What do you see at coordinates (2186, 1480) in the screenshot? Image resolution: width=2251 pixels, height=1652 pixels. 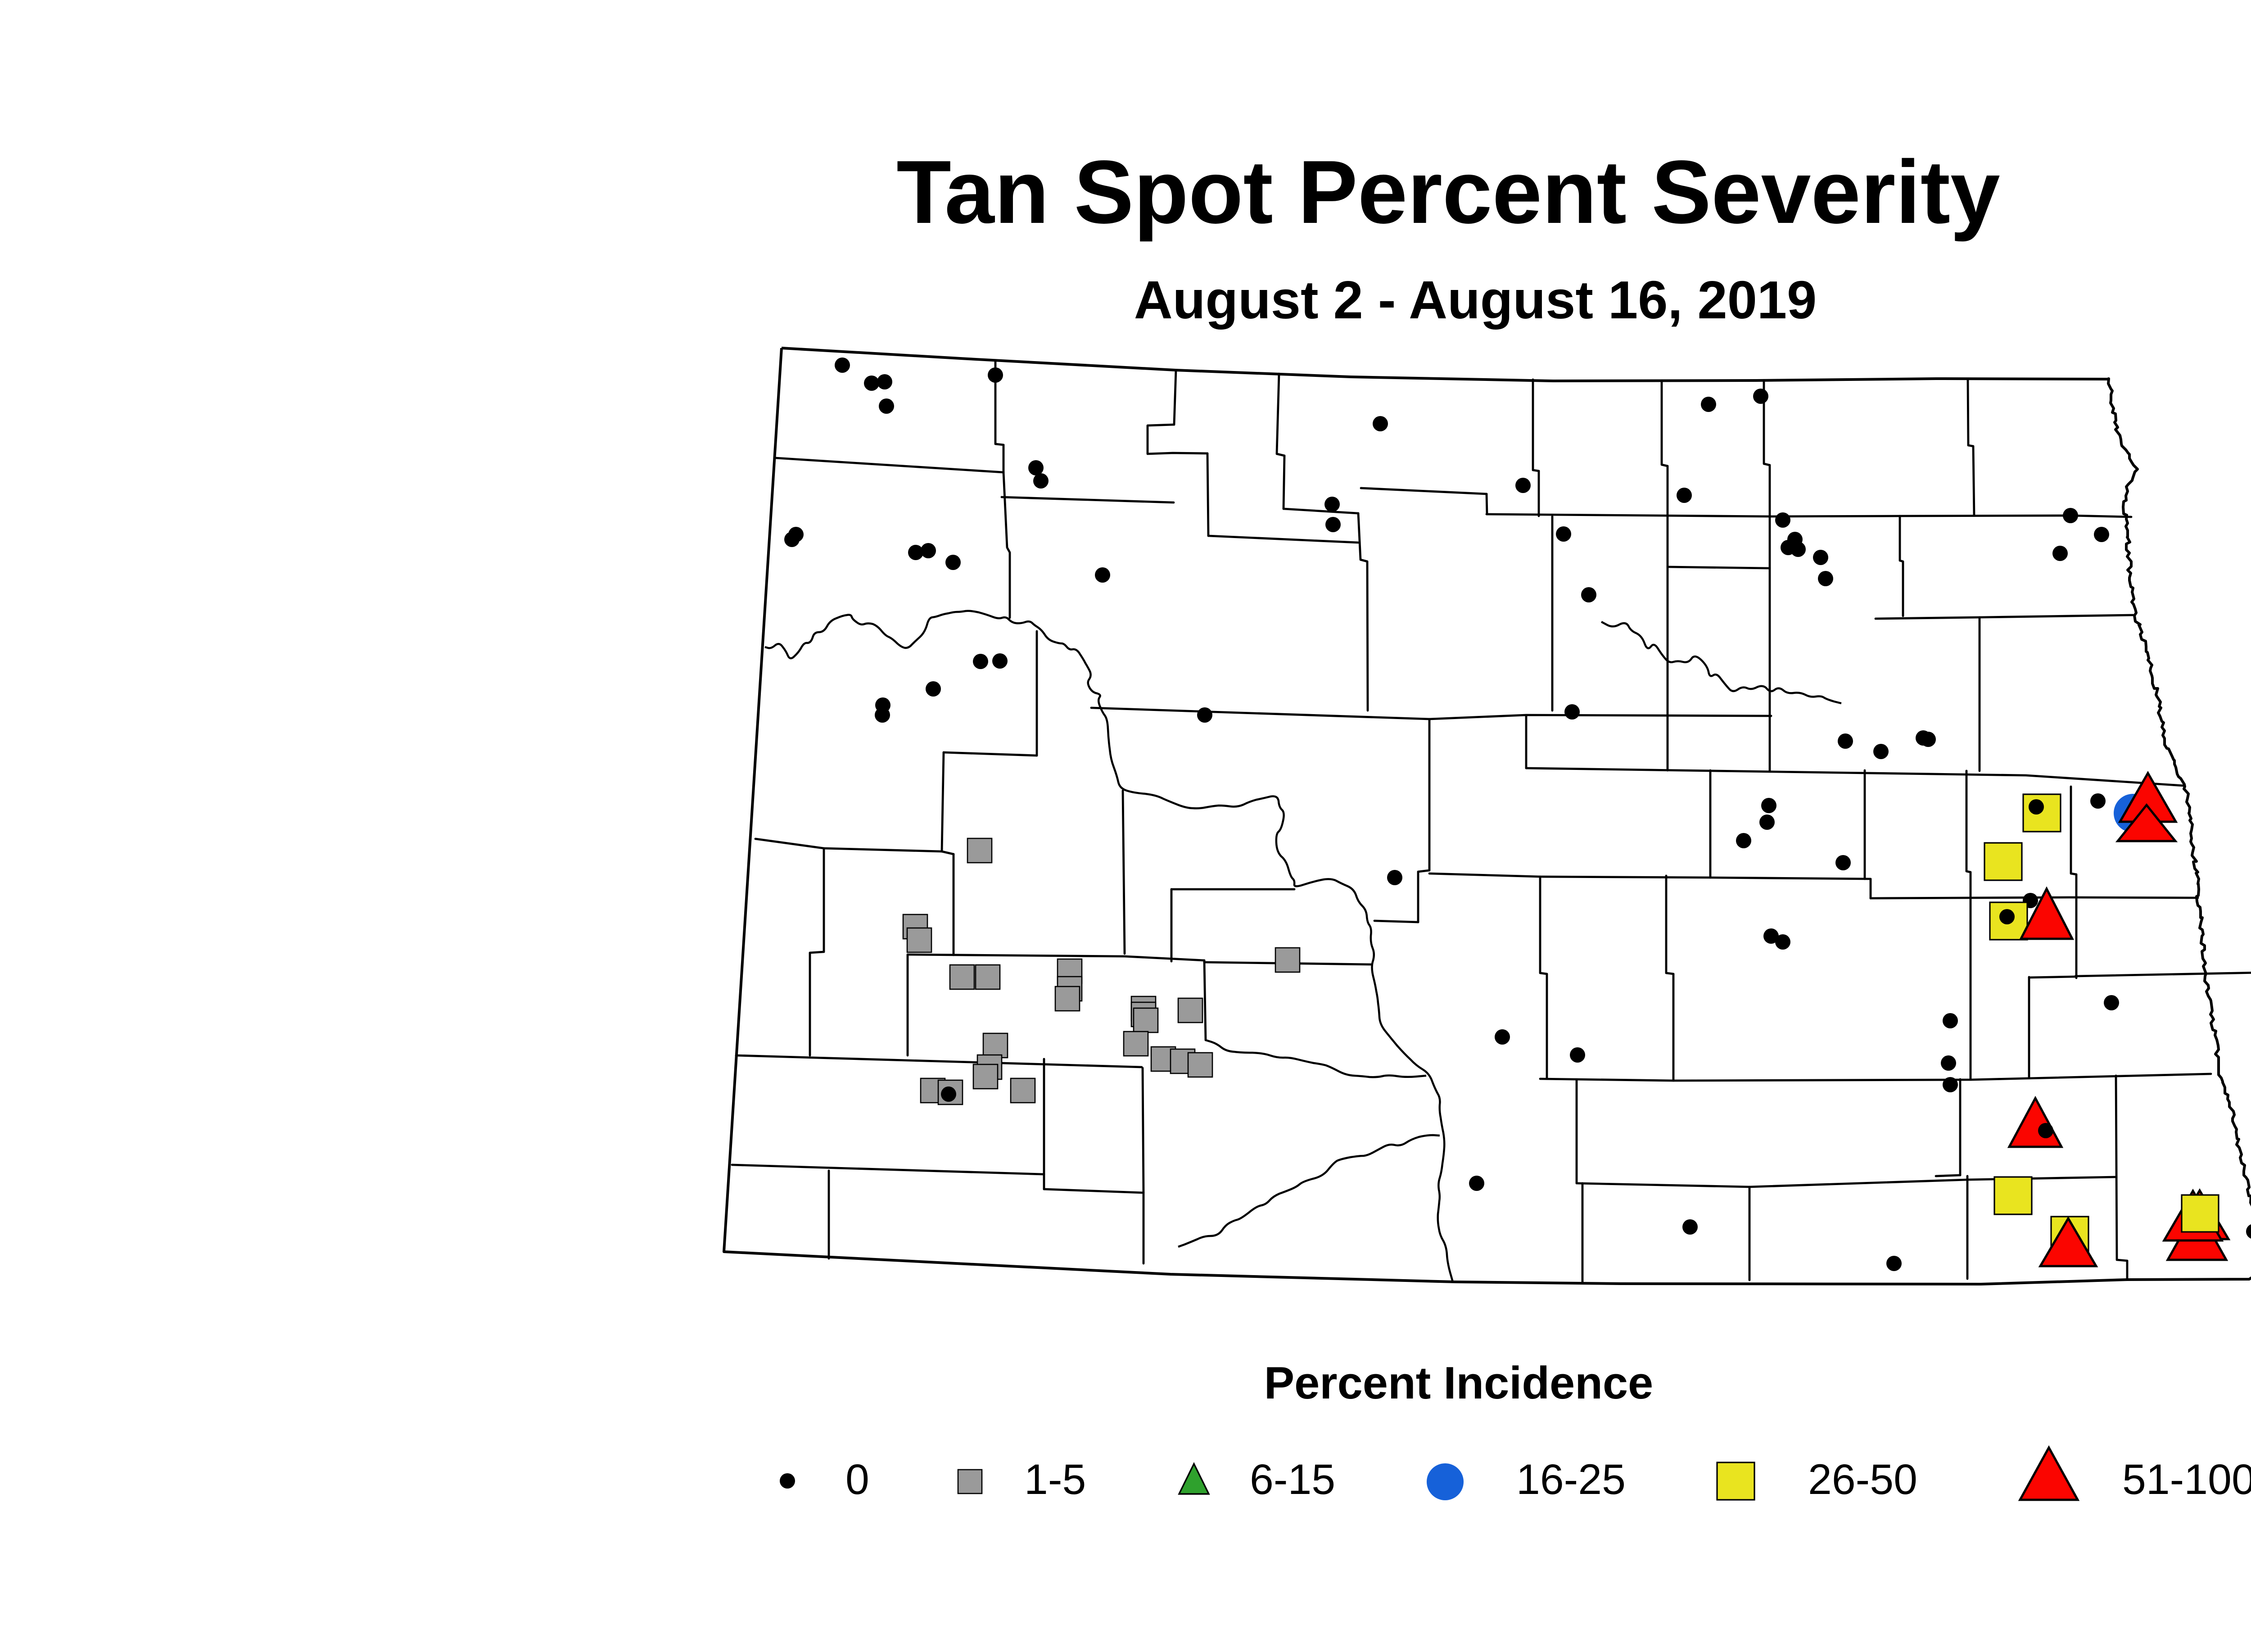 I see `svg-text: 51-100` at bounding box center [2186, 1480].